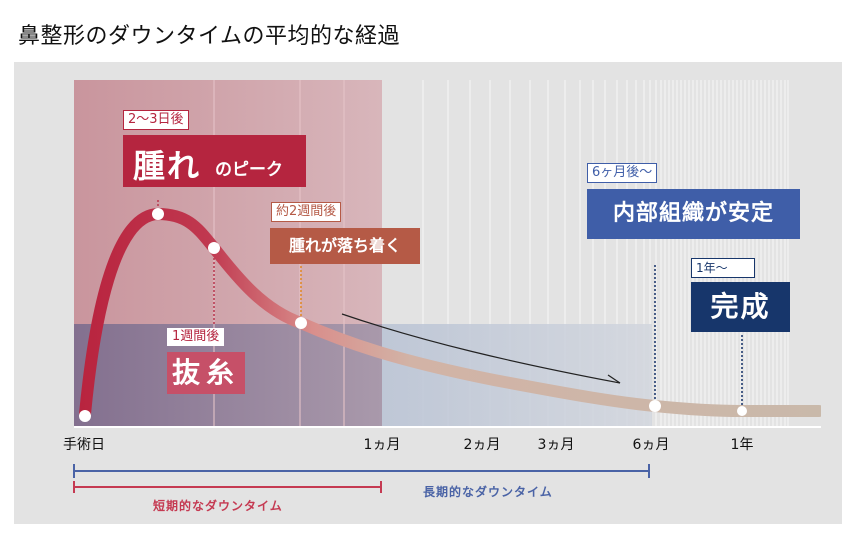 The image size is (862, 533). What do you see at coordinates (482, 445) in the screenshot?
I see `x-label-2-months: 2ヵ月` at bounding box center [482, 445].